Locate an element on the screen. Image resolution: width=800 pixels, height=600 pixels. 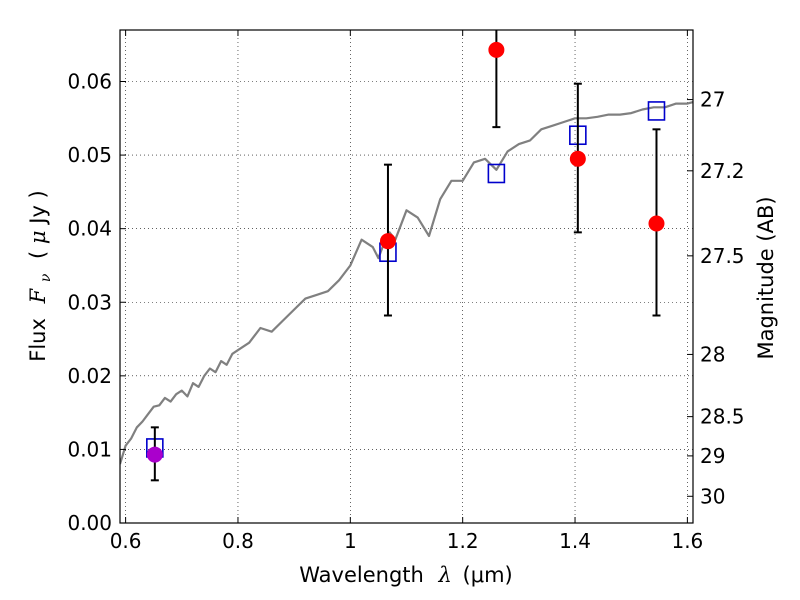
magnitude-tick-label: 27 is located at coordinates (712, 100).